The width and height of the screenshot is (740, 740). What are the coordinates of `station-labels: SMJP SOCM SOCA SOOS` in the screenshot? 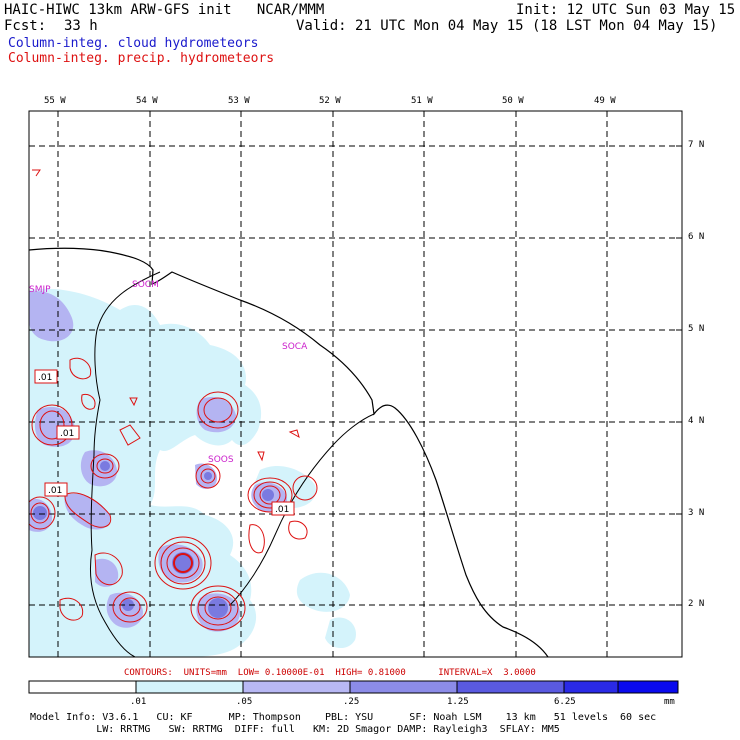 It's located at (168, 372).